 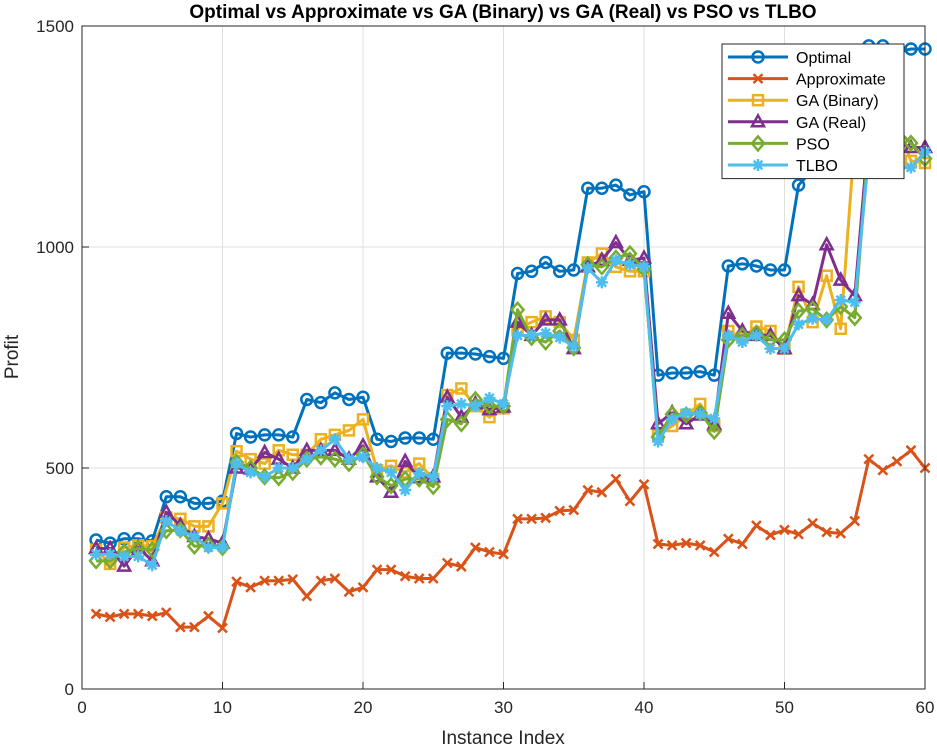 I want to click on legend-box, so click(x=813, y=111).